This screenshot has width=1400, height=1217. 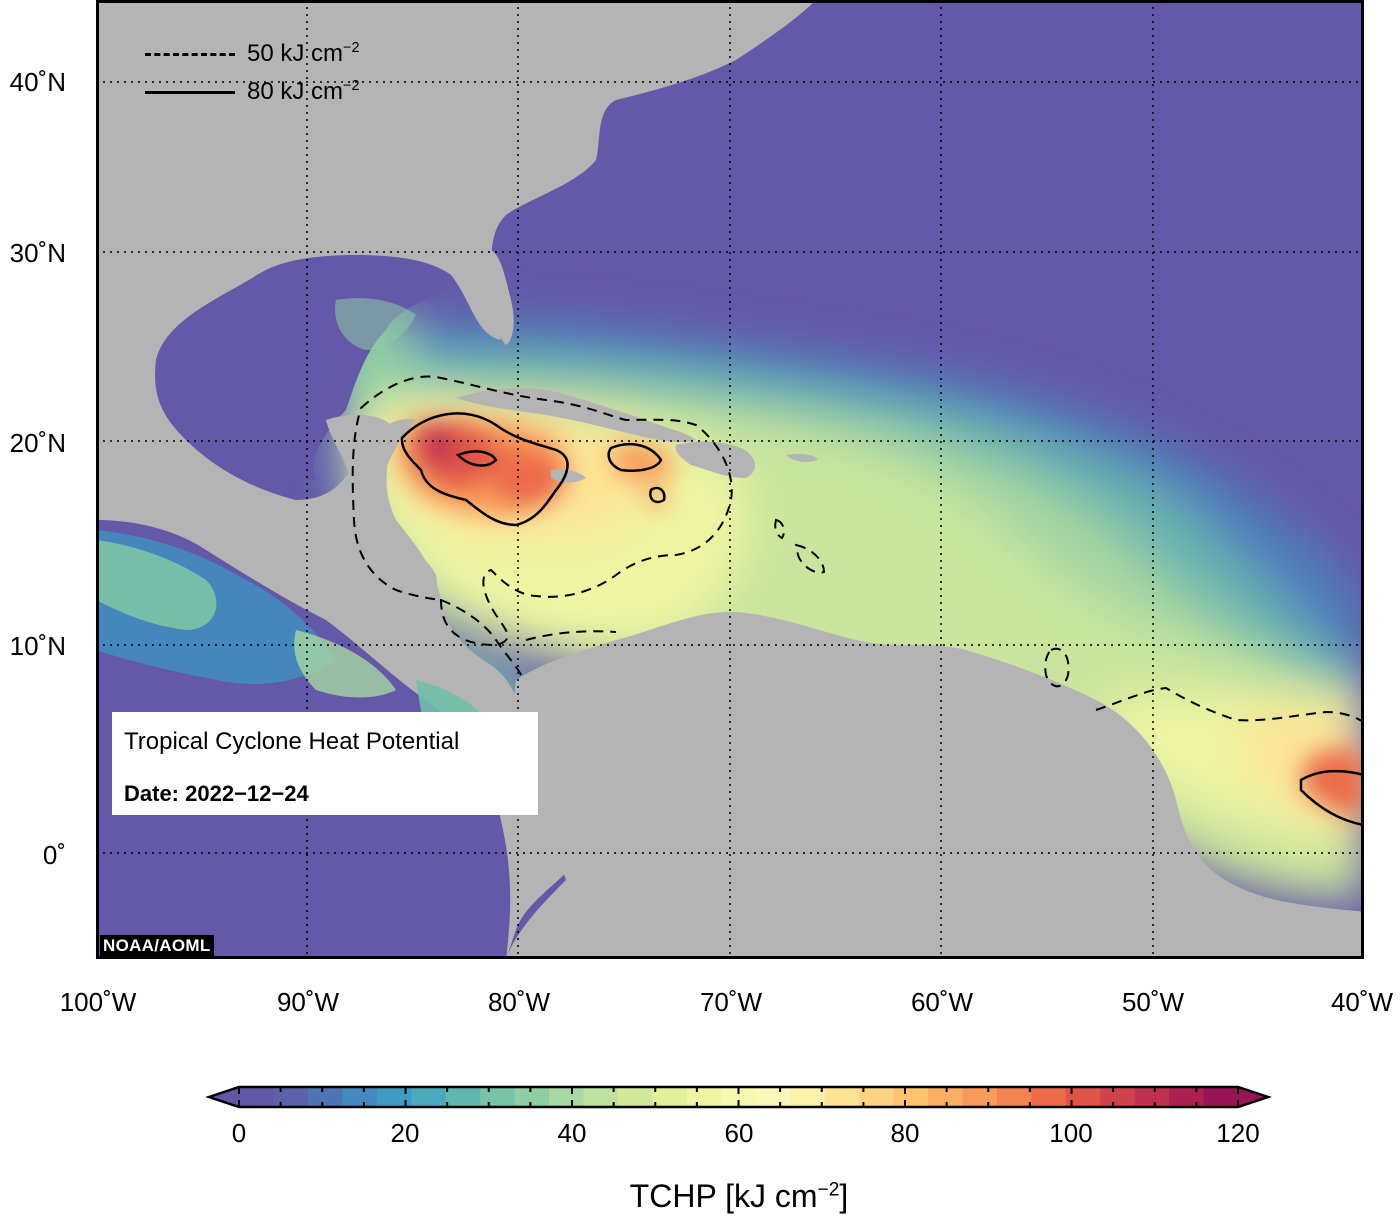 What do you see at coordinates (224, 1097) in the screenshot?
I see `colorbar-underflow-arrow` at bounding box center [224, 1097].